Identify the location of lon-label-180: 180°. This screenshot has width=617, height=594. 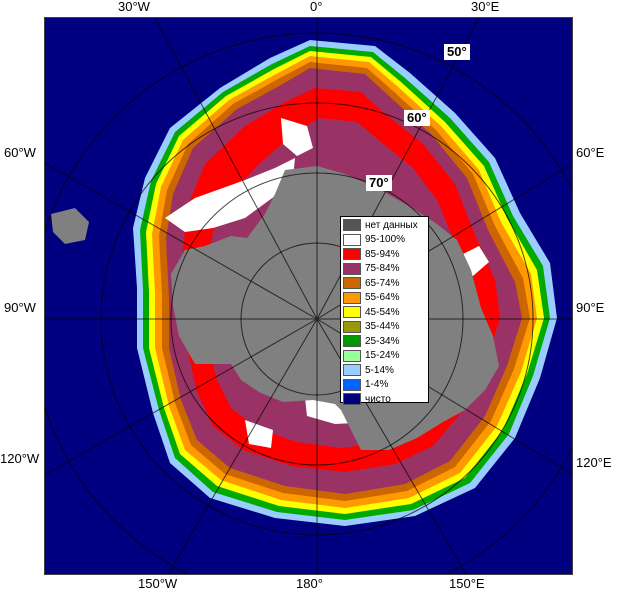
(309, 583).